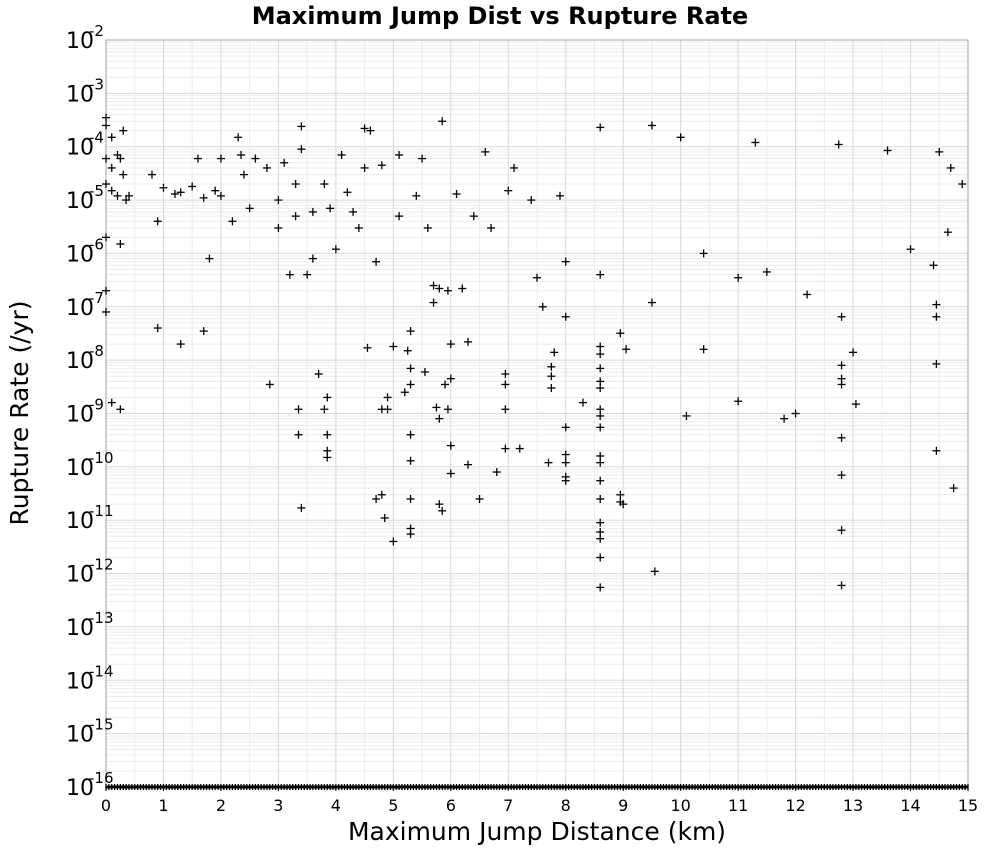  I want to click on x-tick-label: 10, so click(680, 805).